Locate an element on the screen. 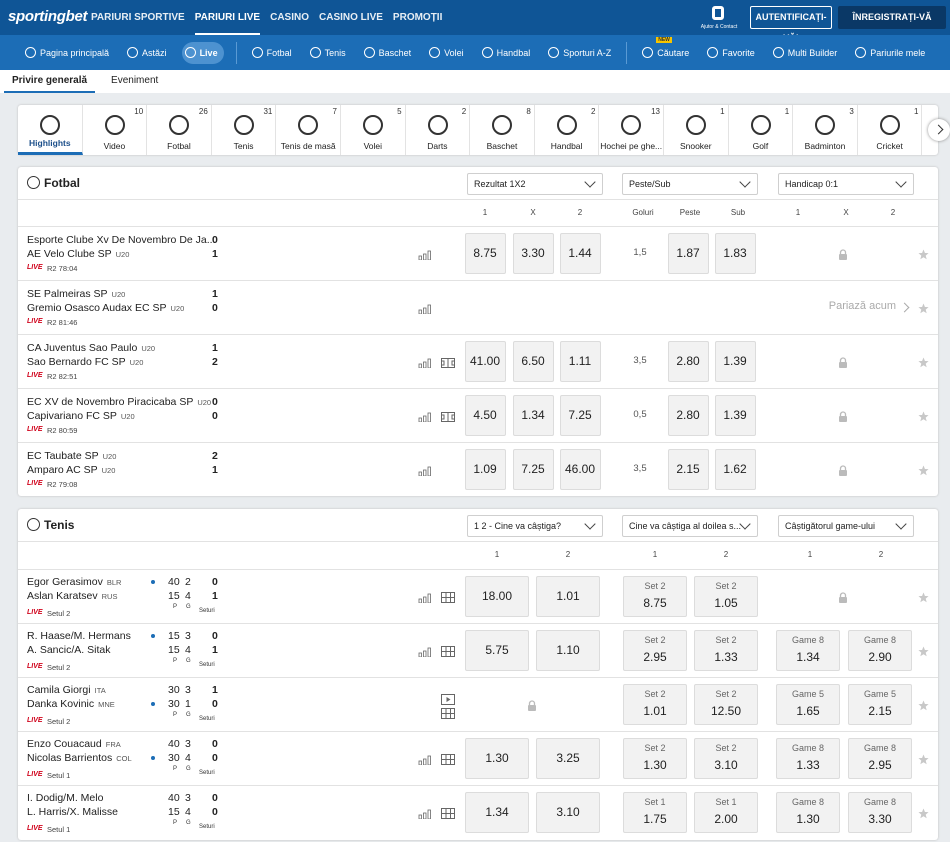 The image size is (950, 842). odds-button: 3.30 is located at coordinates (533, 253).